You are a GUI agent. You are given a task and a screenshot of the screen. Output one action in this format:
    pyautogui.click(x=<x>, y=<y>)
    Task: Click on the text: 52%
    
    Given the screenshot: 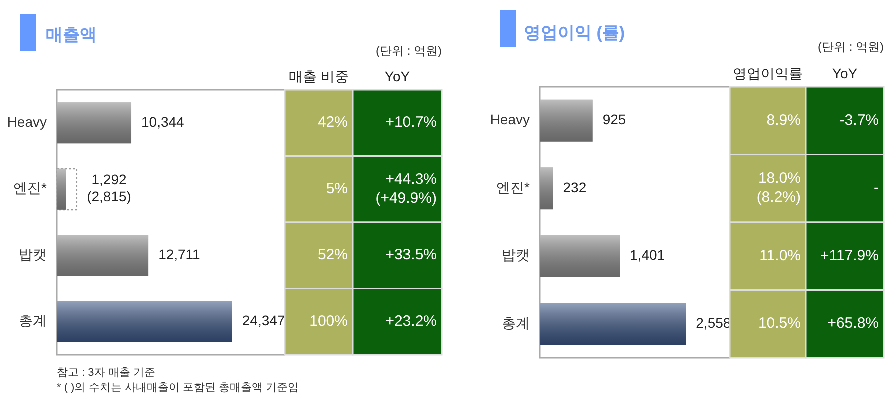 What is the action you would take?
    pyautogui.click(x=333, y=255)
    